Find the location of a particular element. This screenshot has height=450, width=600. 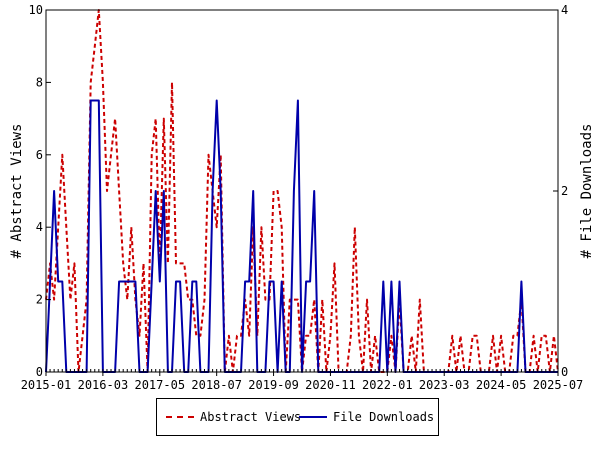

x-tick-label: 2017-05 is located at coordinates (159, 385).